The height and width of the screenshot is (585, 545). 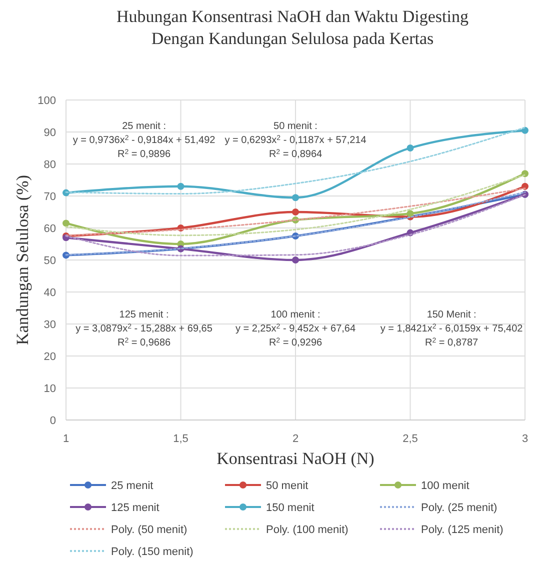 What do you see at coordinates (295, 140) in the screenshot?
I see `annotation: y = 0,6293x$^{2}$ - 0,1187x + 57,214` at bounding box center [295, 140].